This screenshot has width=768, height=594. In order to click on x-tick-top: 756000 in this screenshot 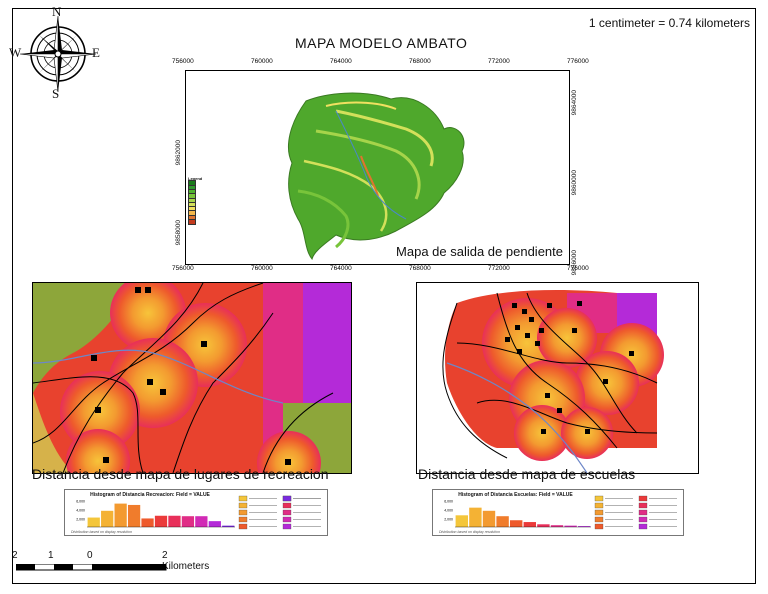, I will do `click(183, 61)`.